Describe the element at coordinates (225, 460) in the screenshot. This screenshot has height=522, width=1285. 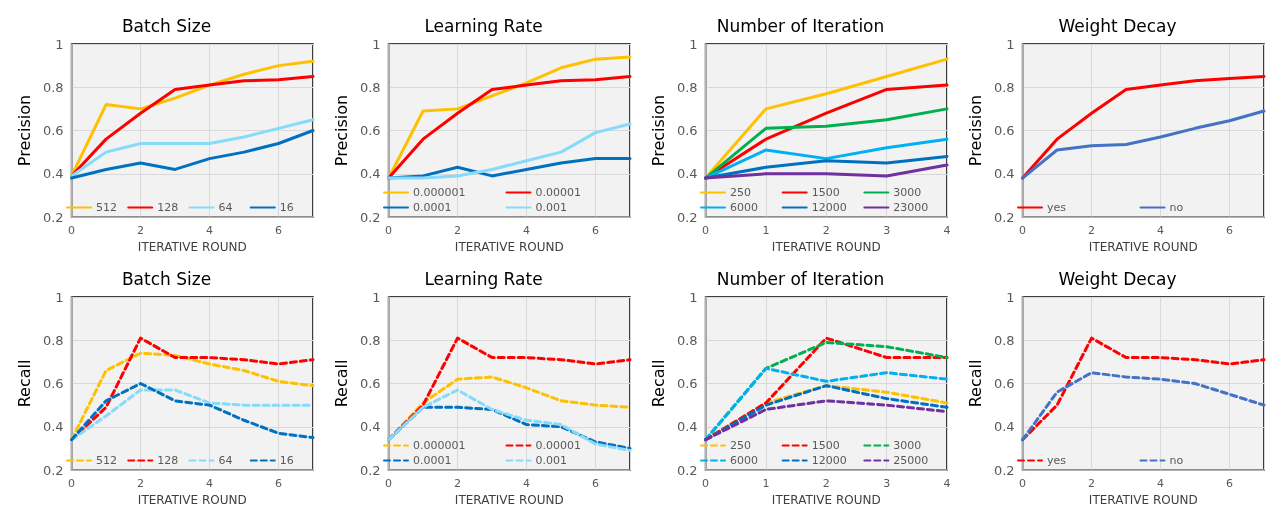
I see `legend-label: 64` at that location.